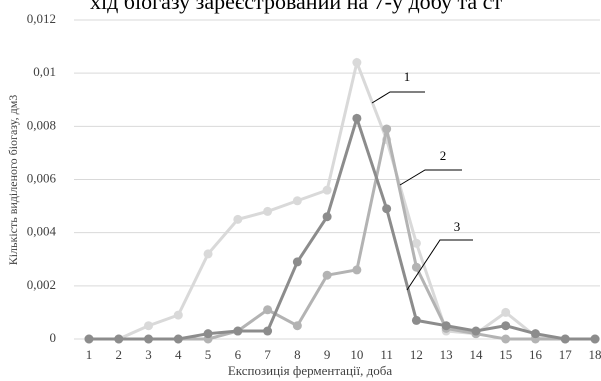 The image size is (601, 381). I want to click on x-tick-label: 13, so click(446, 354).